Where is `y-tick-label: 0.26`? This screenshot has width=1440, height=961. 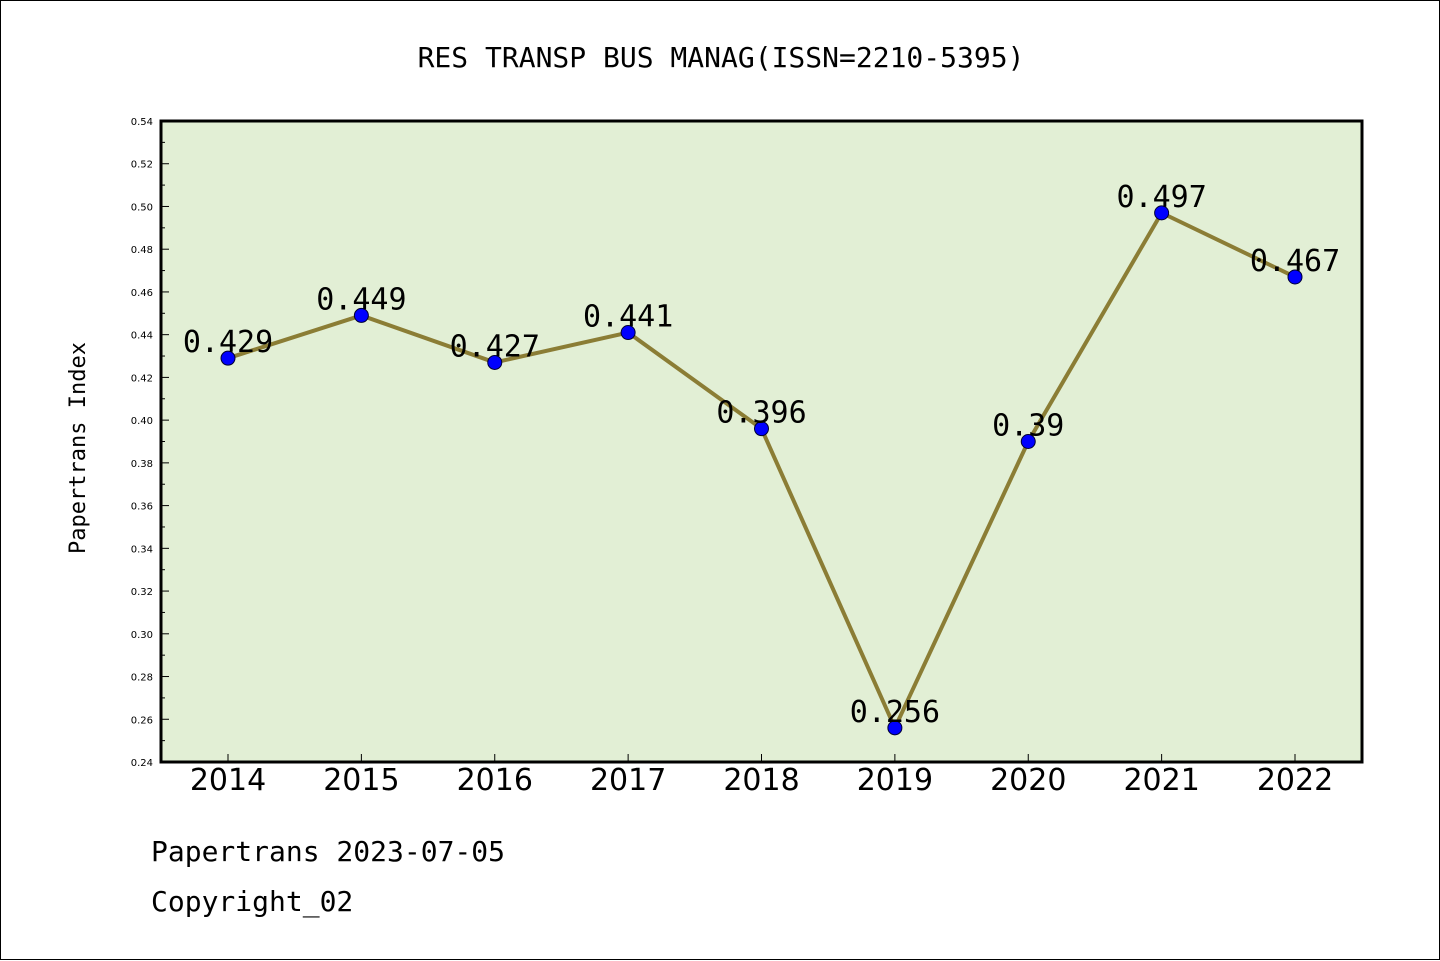 y-tick-label: 0.26 is located at coordinates (142, 720).